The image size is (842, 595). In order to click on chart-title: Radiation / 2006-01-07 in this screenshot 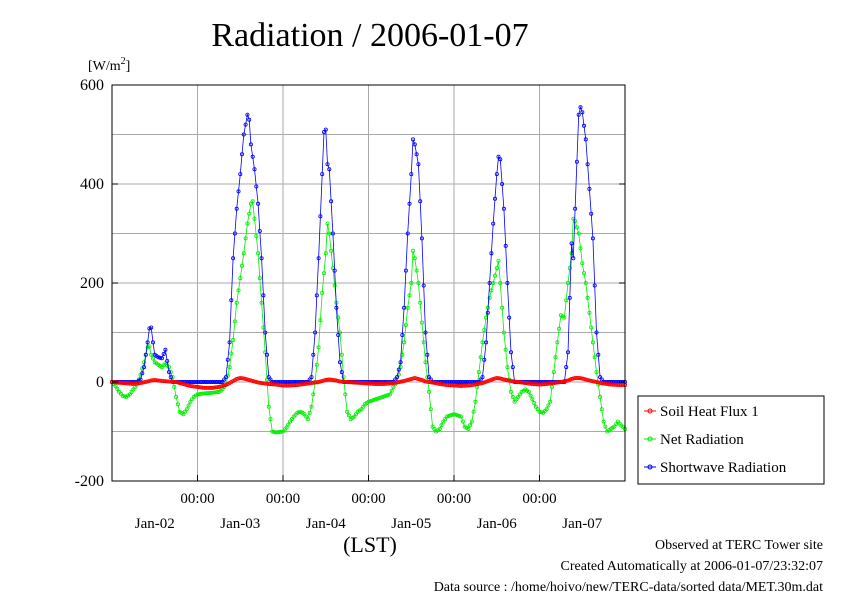, I will do `click(369, 35)`.